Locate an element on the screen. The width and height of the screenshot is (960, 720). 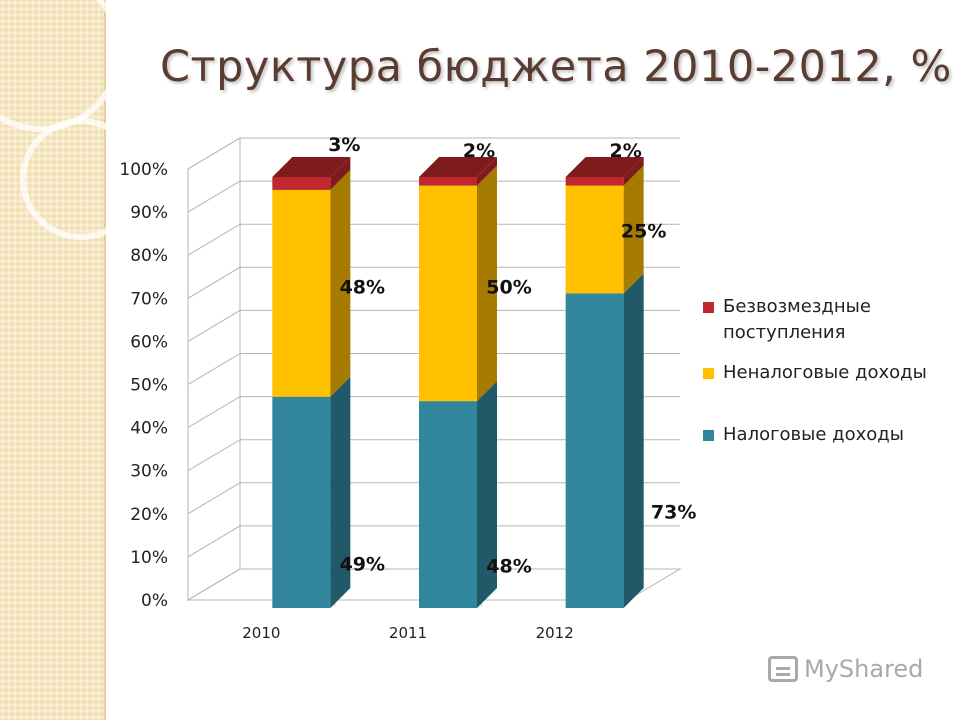
y-tick-label: 80% is located at coordinates (149, 256).